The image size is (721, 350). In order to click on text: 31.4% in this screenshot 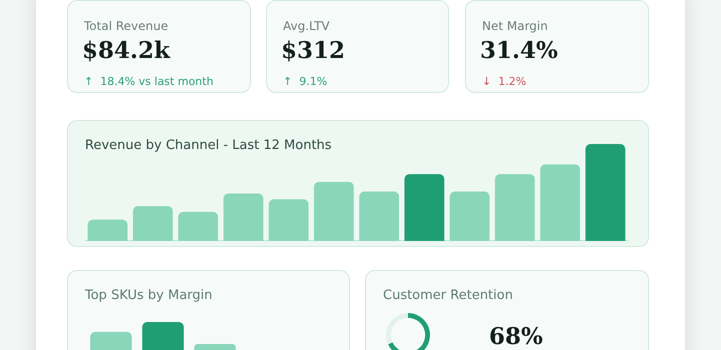, I will do `click(519, 50)`.